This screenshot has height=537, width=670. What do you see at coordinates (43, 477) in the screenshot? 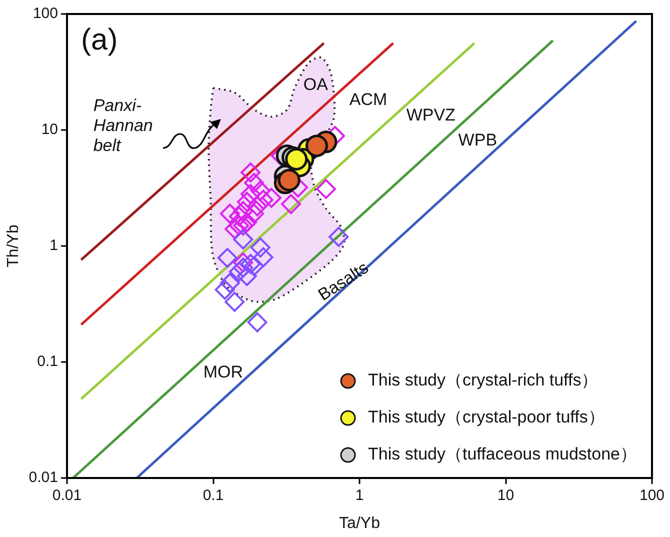
I see `y-tick-label: 0.01` at bounding box center [43, 477].